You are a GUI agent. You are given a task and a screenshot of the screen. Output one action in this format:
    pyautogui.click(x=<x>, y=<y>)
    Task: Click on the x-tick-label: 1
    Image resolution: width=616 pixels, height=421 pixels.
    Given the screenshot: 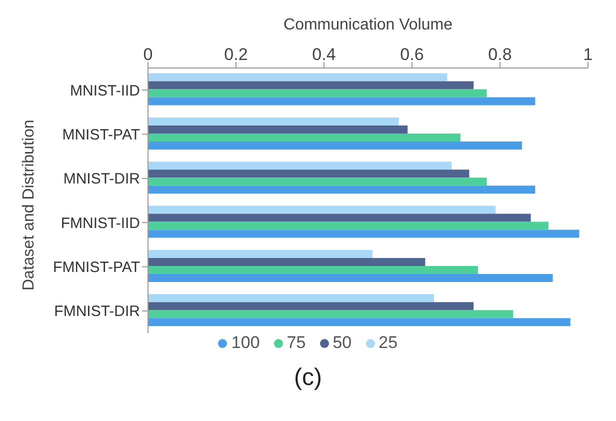 What is the action you would take?
    pyautogui.click(x=588, y=54)
    